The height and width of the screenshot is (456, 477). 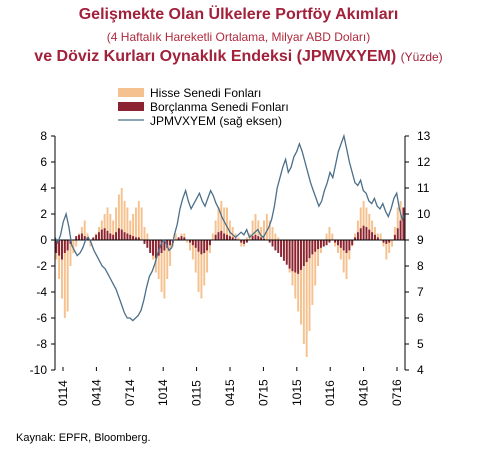 What do you see at coordinates (364, 392) in the screenshot?
I see `x-tick-label: 0416` at bounding box center [364, 392].